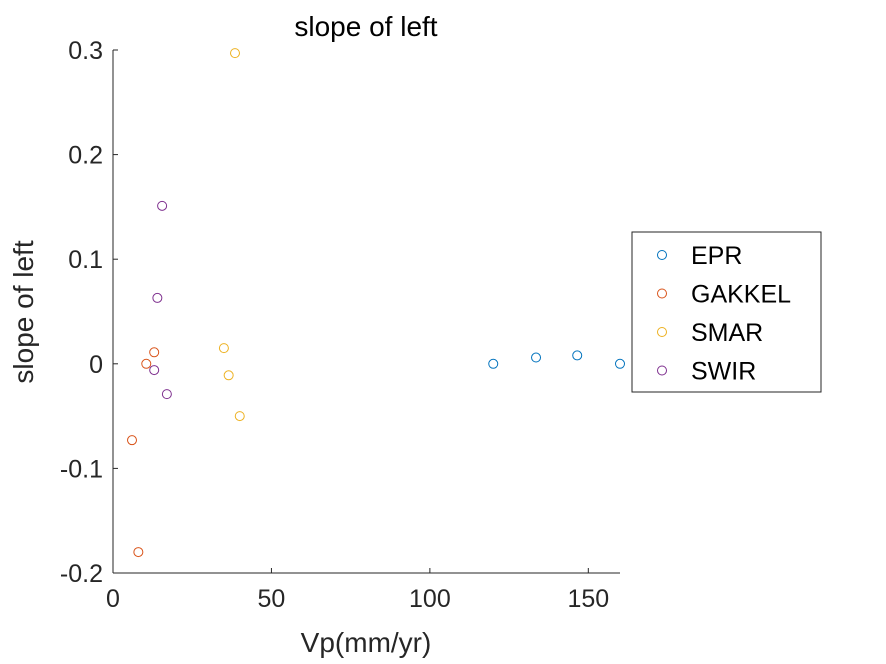 The width and height of the screenshot is (886, 664). What do you see at coordinates (741, 295) in the screenshot?
I see `legend-label: GAKKEL` at bounding box center [741, 295].